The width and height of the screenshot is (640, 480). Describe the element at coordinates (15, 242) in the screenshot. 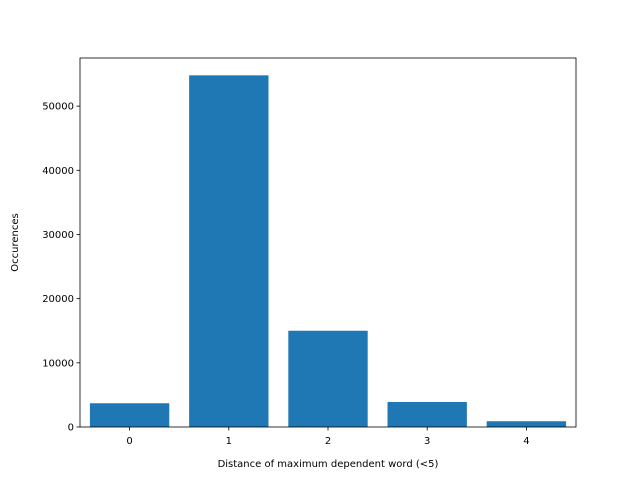

I see `y-axis-label: Occurences` at that location.